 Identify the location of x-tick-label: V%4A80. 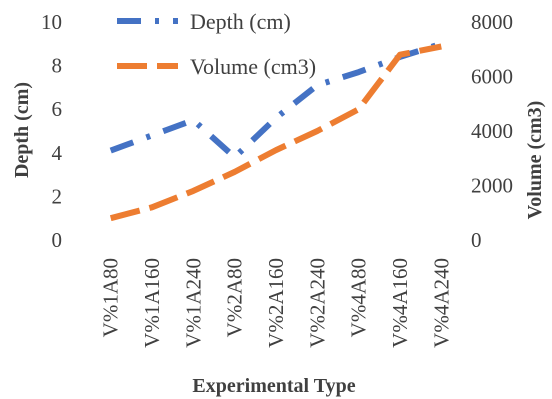
(359, 297).